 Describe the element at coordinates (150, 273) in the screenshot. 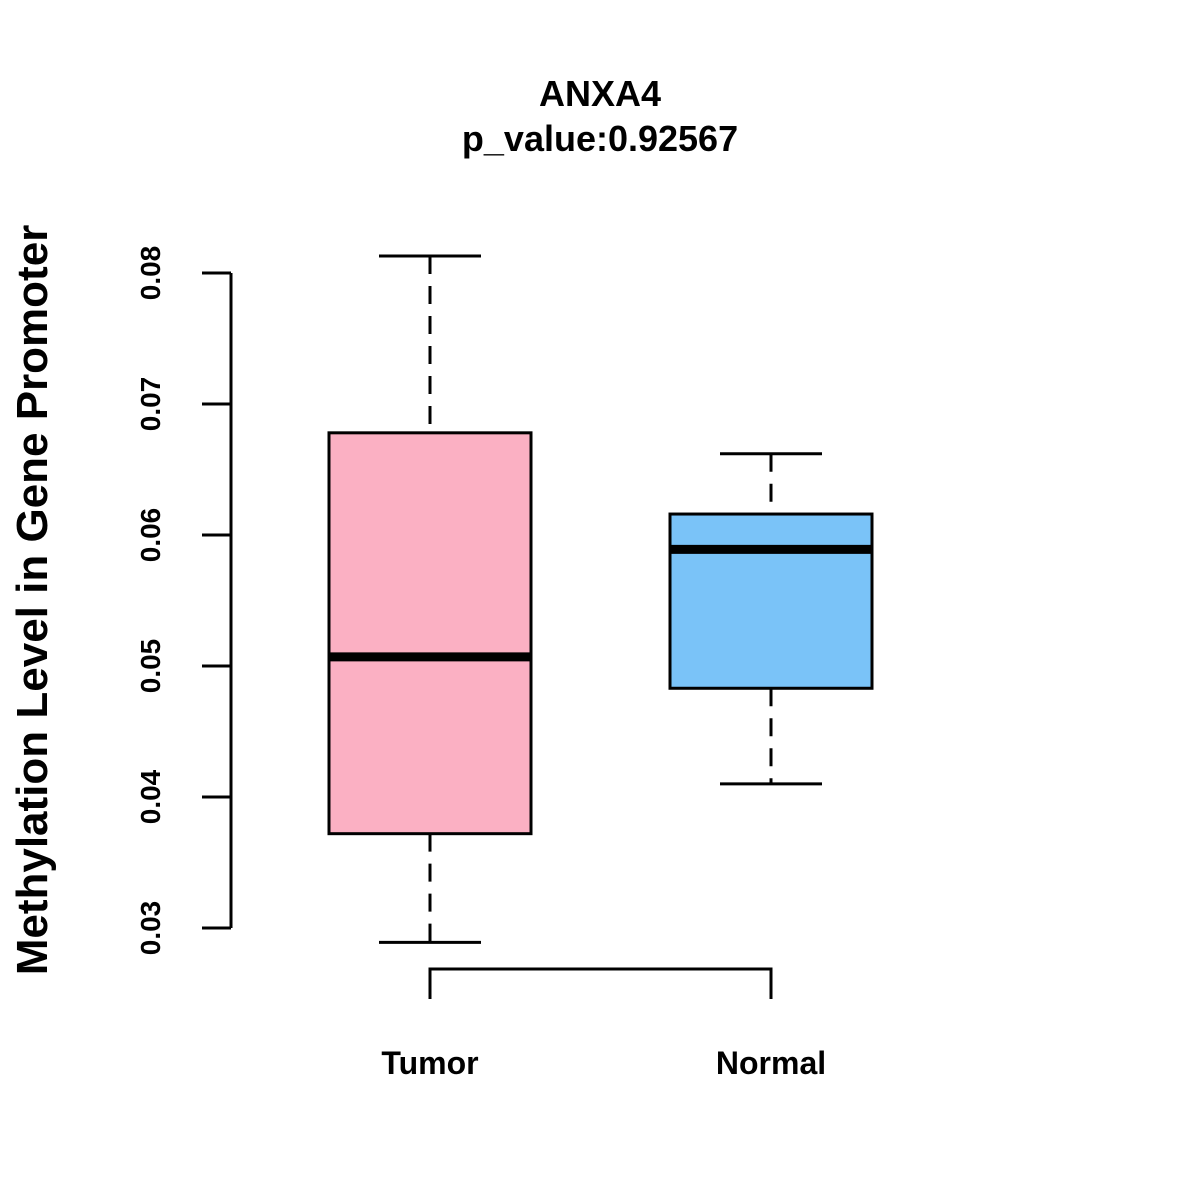

I see `y-tick-label: 0.08` at that location.